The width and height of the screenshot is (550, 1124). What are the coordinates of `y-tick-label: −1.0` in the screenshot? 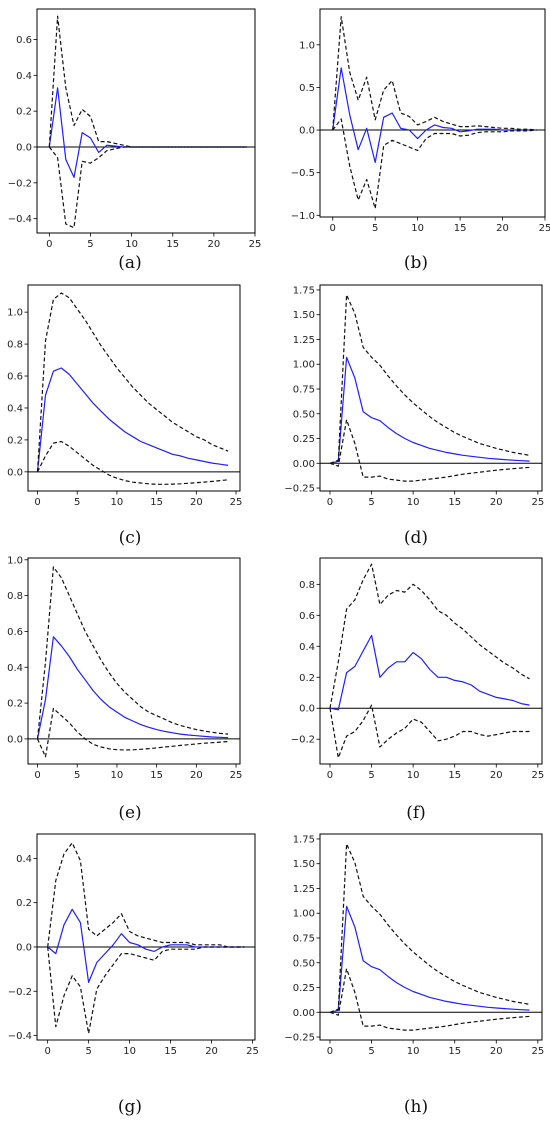 It's located at (303, 216).